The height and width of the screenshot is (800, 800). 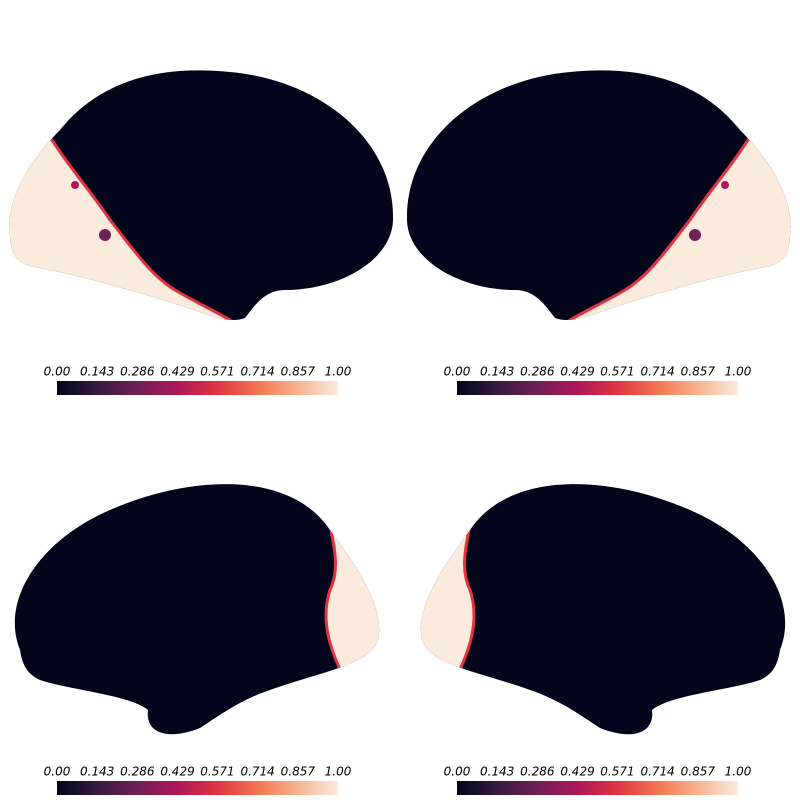 What do you see at coordinates (197, 609) in the screenshot?
I see `medial-left` at bounding box center [197, 609].